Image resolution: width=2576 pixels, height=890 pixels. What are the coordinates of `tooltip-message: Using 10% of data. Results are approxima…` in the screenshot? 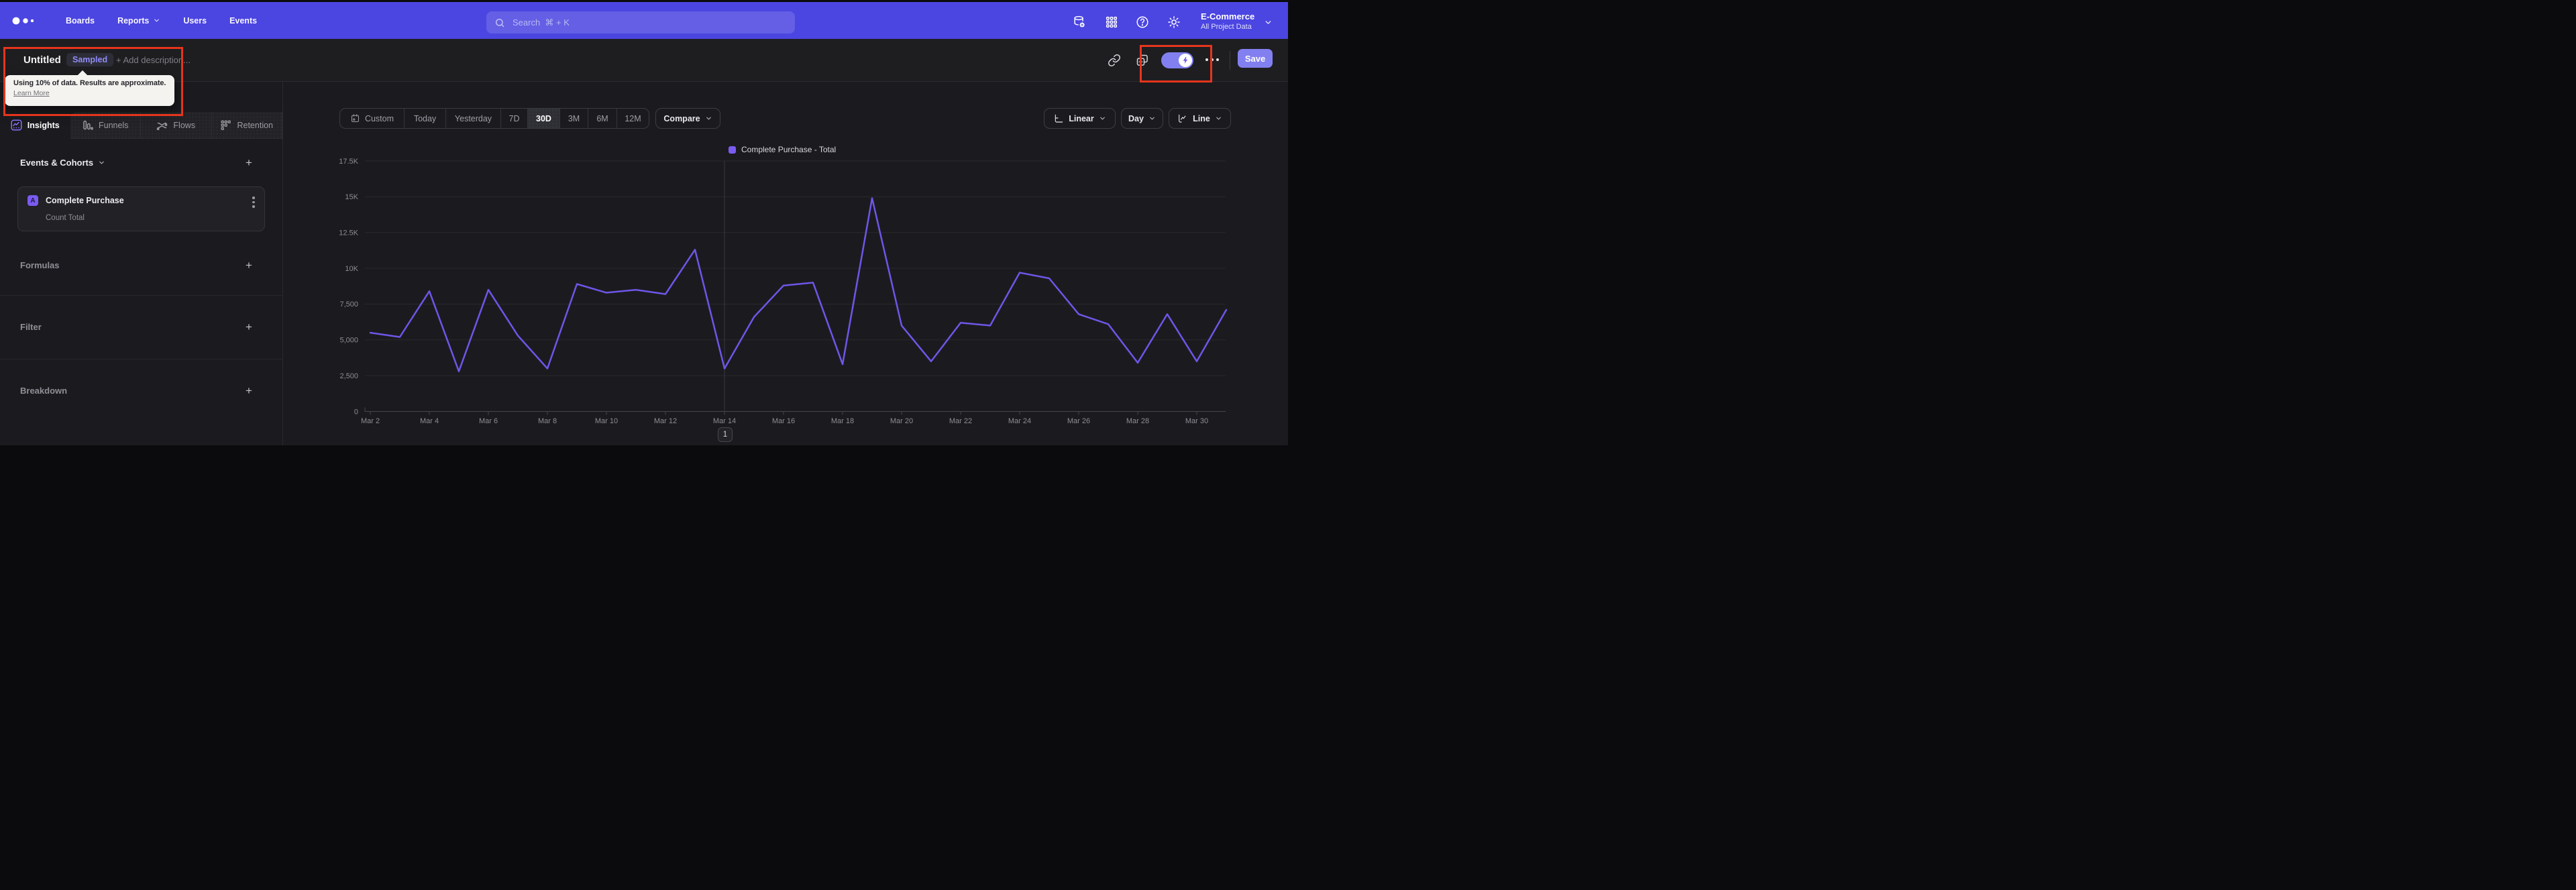 It's located at (89, 83).